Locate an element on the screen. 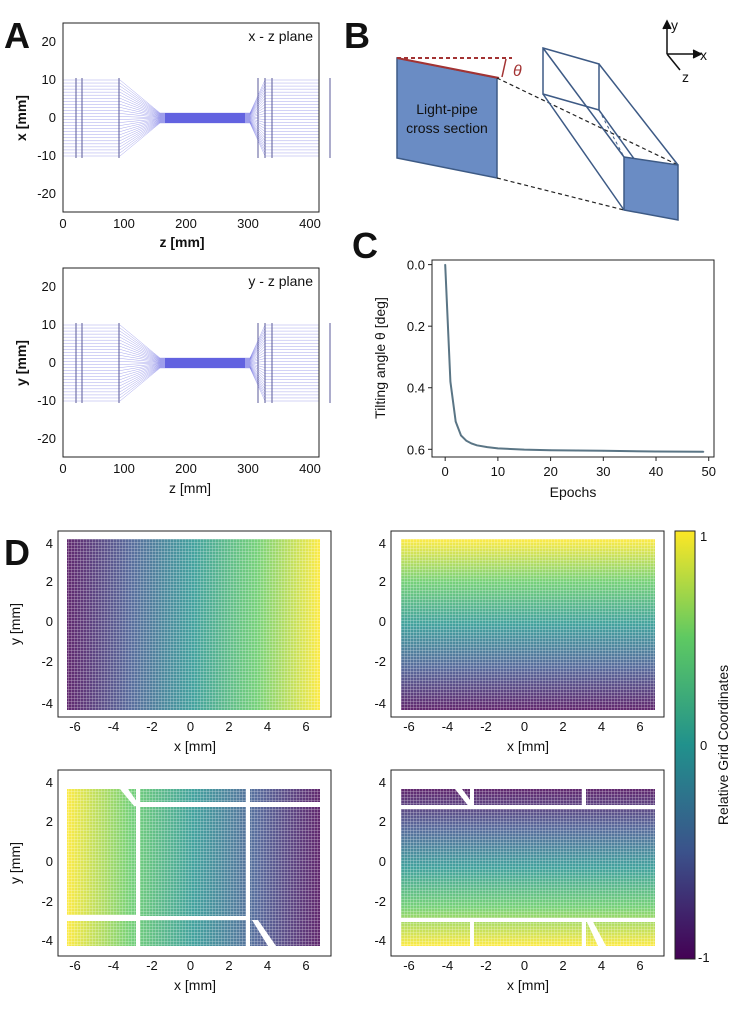 The width and height of the screenshot is (736, 1022). chart-frame is located at coordinates (573, 358).